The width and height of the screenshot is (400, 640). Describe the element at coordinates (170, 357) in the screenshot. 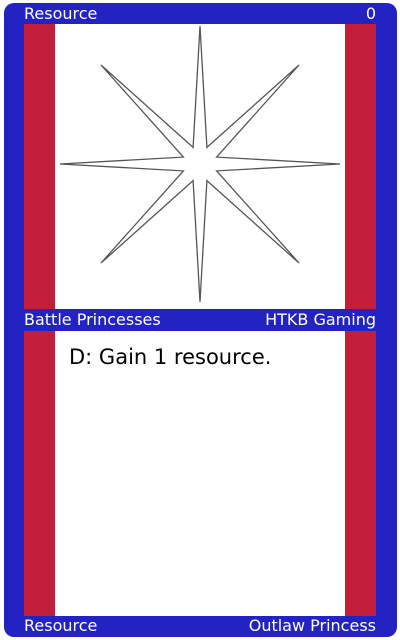

I see `card-rule-text: D: Gain 1 resource.` at that location.